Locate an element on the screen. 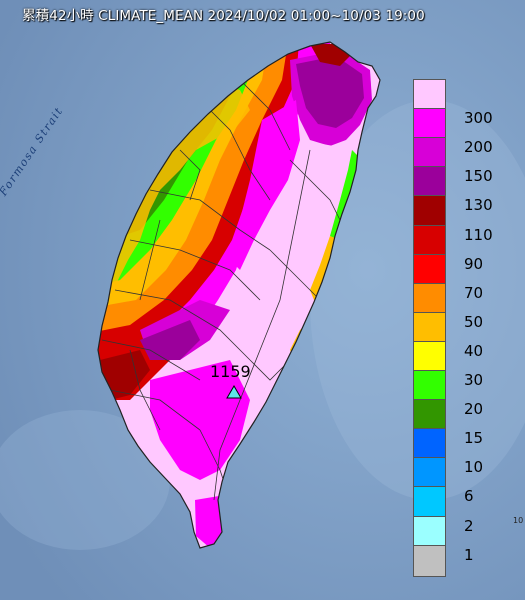  legend-label: 20 is located at coordinates (474, 409).